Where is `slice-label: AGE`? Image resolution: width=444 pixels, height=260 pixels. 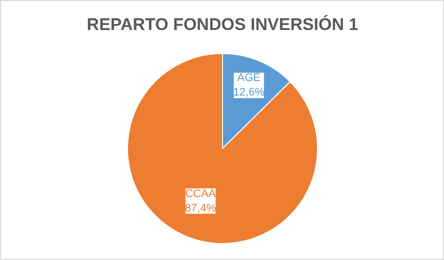 slice-label: AGE is located at coordinates (248, 78).